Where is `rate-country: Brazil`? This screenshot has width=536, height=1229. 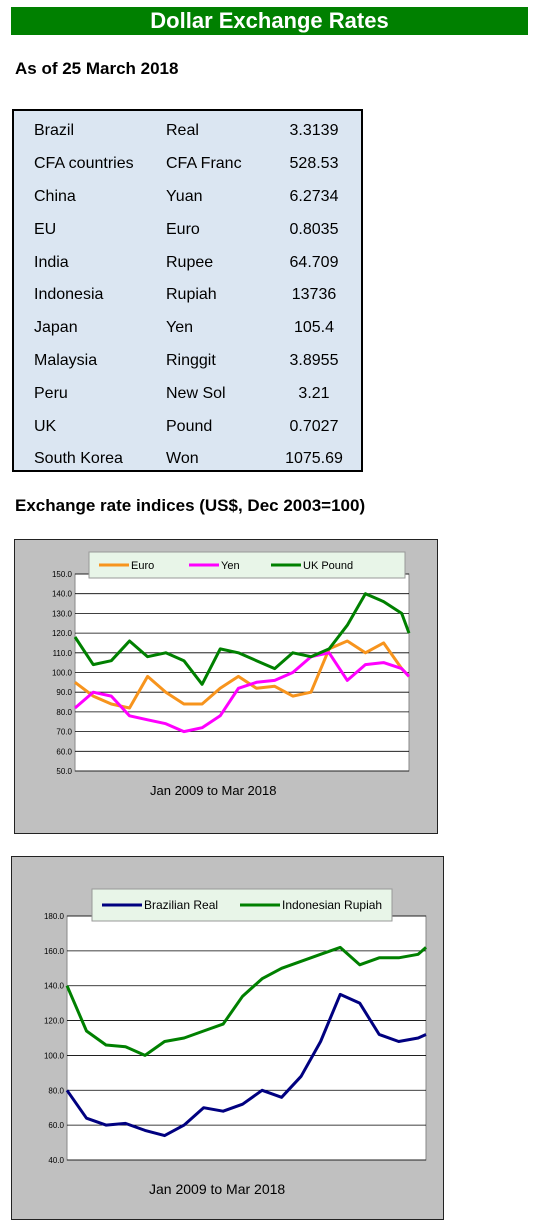 rate-country: Brazil is located at coordinates (54, 131).